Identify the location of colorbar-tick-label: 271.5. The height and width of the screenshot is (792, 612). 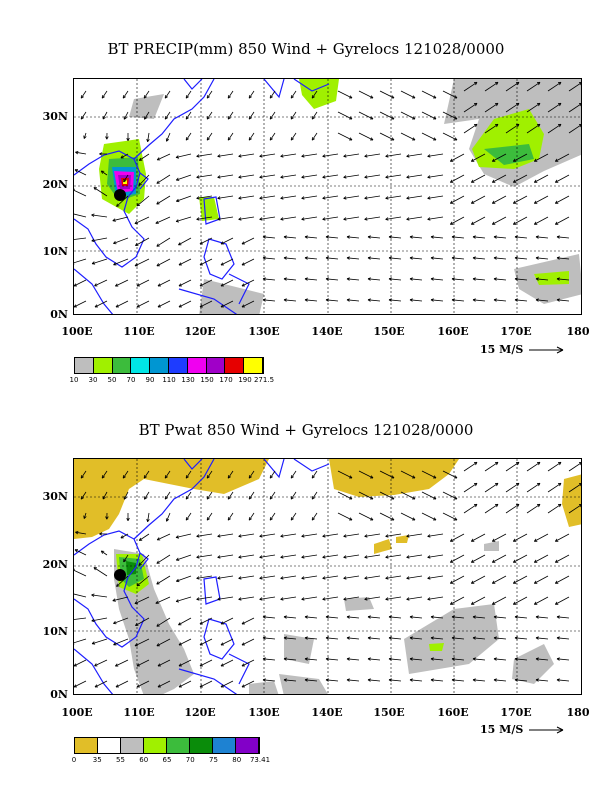
(264, 380).